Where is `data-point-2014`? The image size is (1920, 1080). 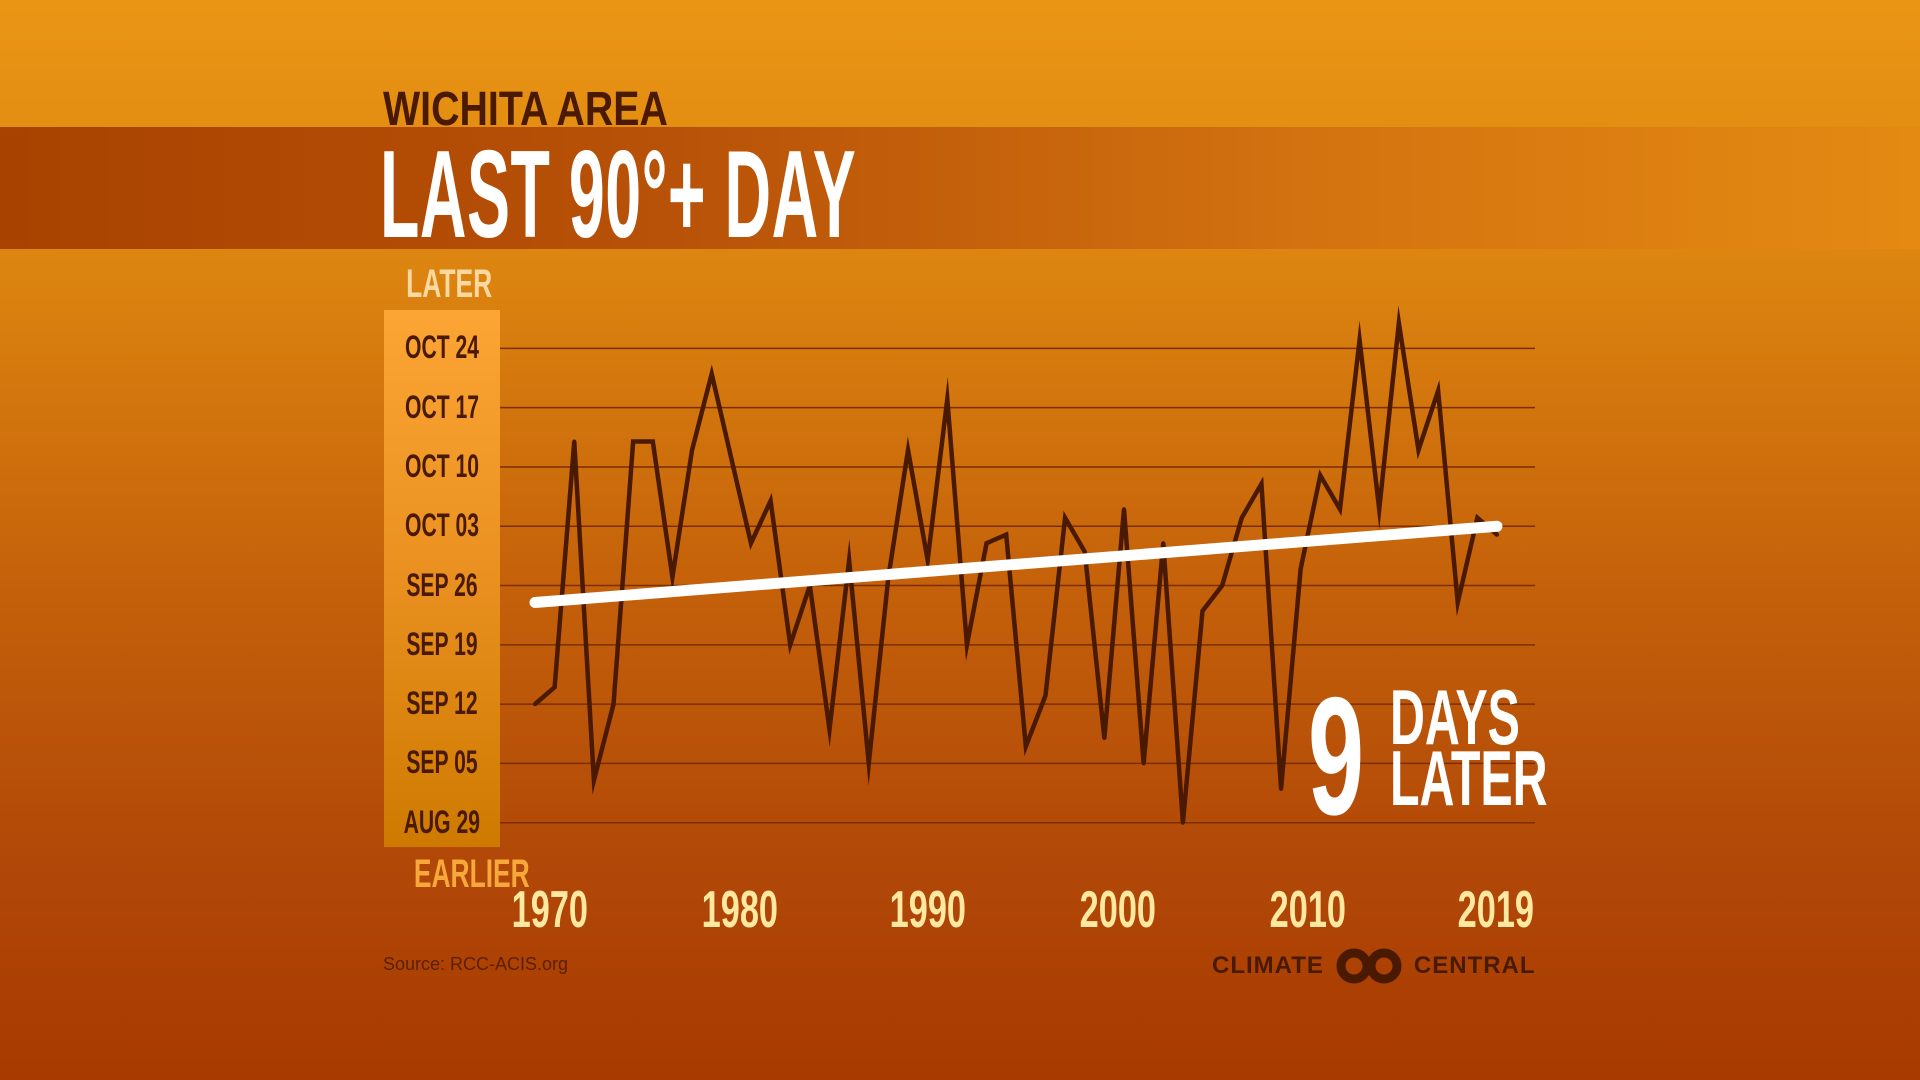 data-point-2014 is located at coordinates (1398, 322).